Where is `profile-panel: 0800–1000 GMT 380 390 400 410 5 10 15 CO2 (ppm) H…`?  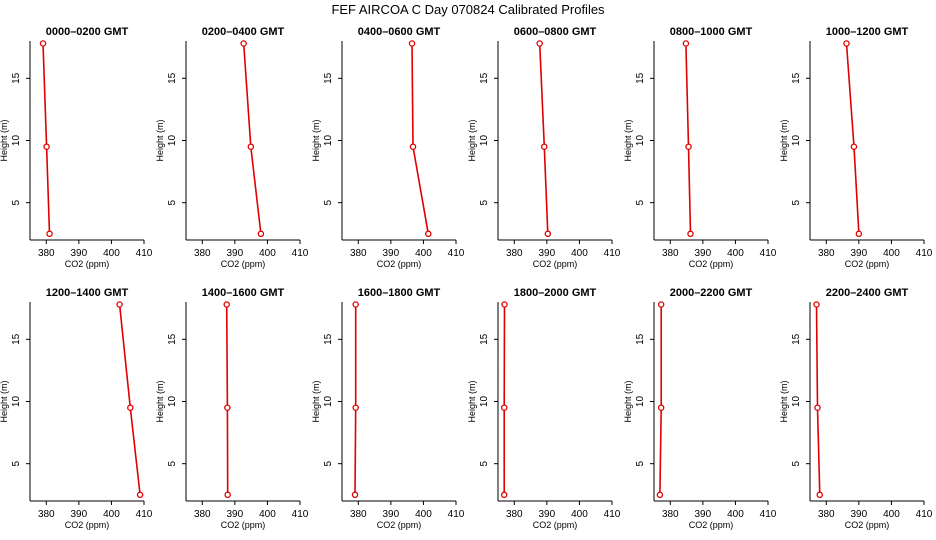 profile-panel: 0800–1000 GMT 380 390 400 410 5 10 15 CO2 (ppm) H… is located at coordinates (700, 147).